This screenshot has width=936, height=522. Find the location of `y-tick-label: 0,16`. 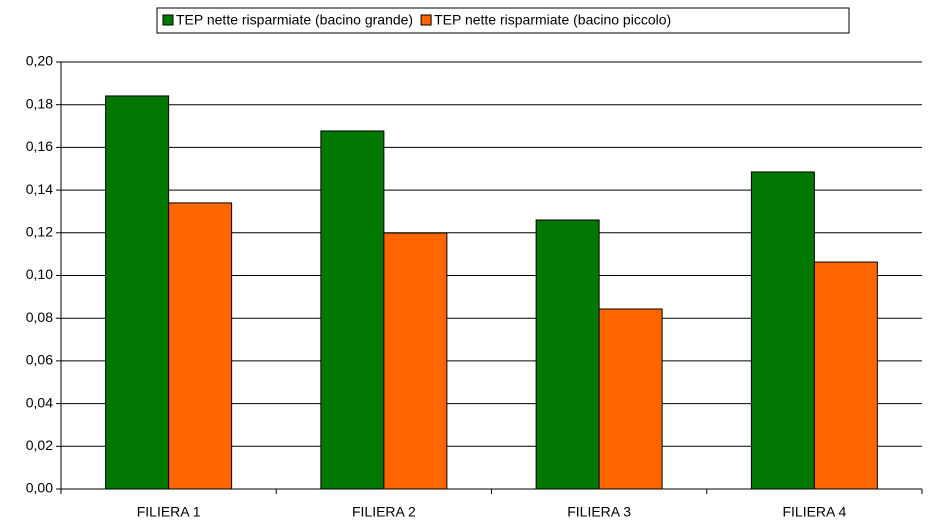

y-tick-label: 0,16 is located at coordinates (39, 146).